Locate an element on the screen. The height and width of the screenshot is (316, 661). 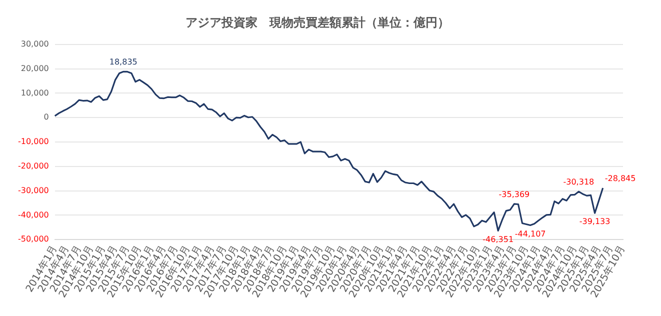
y-tick-label: -50,000 is located at coordinates (33, 239).